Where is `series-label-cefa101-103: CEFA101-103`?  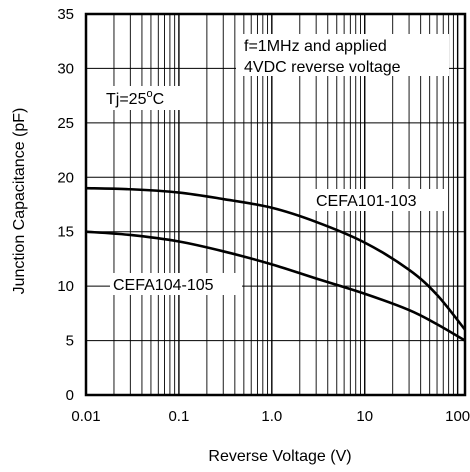
series-label-cefa101-103: CEFA101-103 is located at coordinates (378, 200).